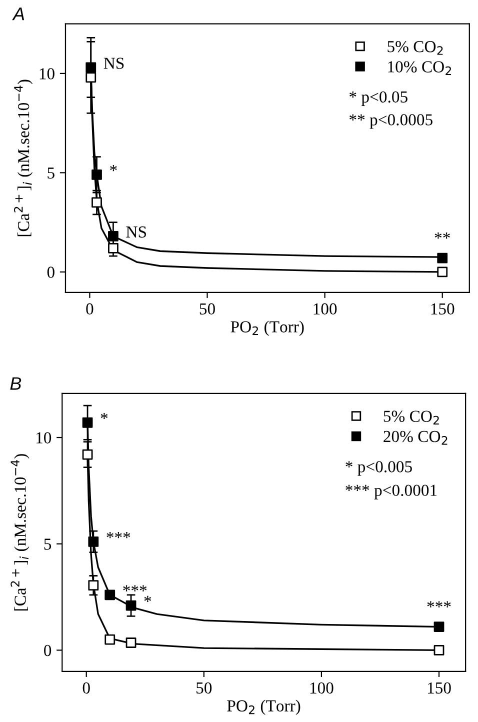  Describe the element at coordinates (420, 68) in the screenshot. I see `legend-label: 10% CO$_{2}$` at that location.